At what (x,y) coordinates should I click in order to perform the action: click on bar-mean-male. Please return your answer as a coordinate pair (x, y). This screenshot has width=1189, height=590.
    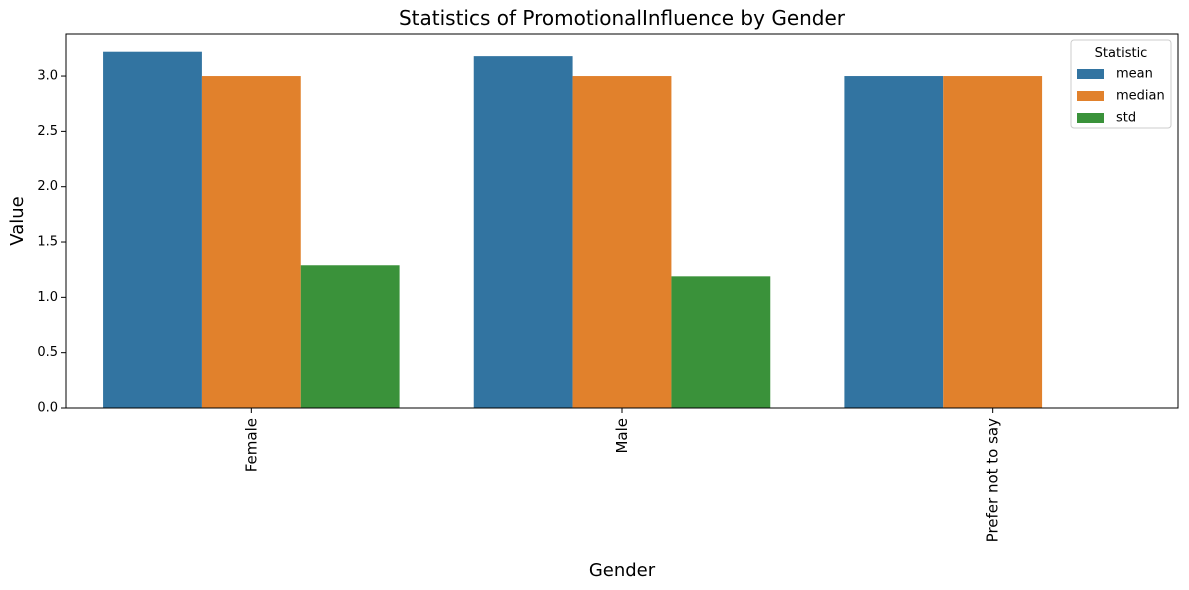
    Looking at the image, I should click on (523, 232).